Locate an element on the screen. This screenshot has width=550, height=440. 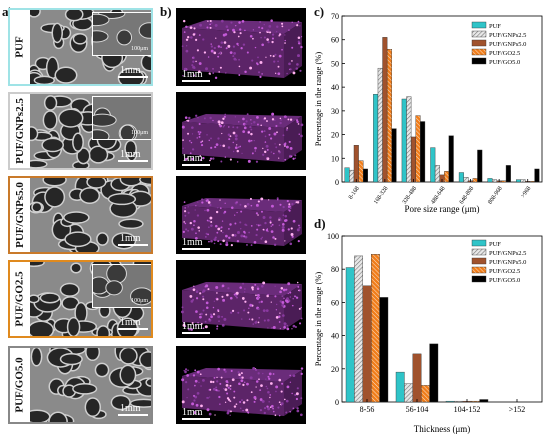
sem-sample-label: PUF/GO5.0 is located at coordinates (20, 385).